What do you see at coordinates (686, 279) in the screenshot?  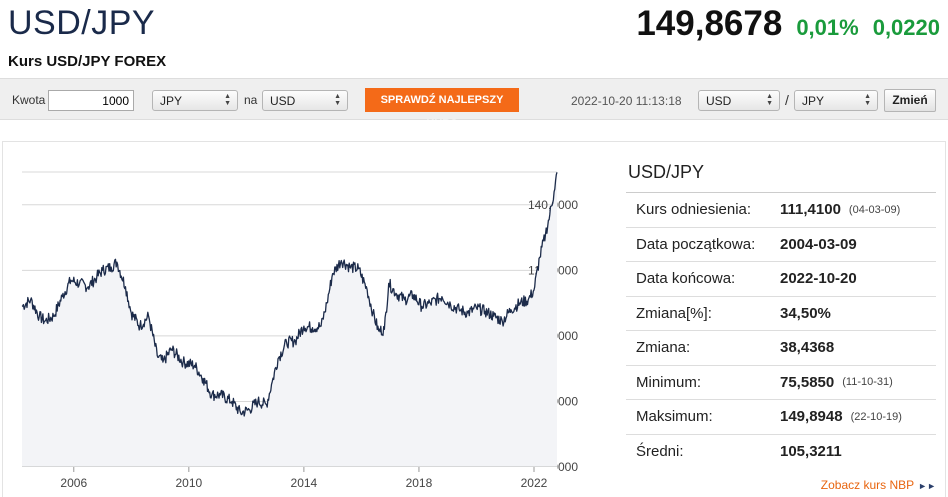 I see `stats-label: Data końcowa:` at bounding box center [686, 279].